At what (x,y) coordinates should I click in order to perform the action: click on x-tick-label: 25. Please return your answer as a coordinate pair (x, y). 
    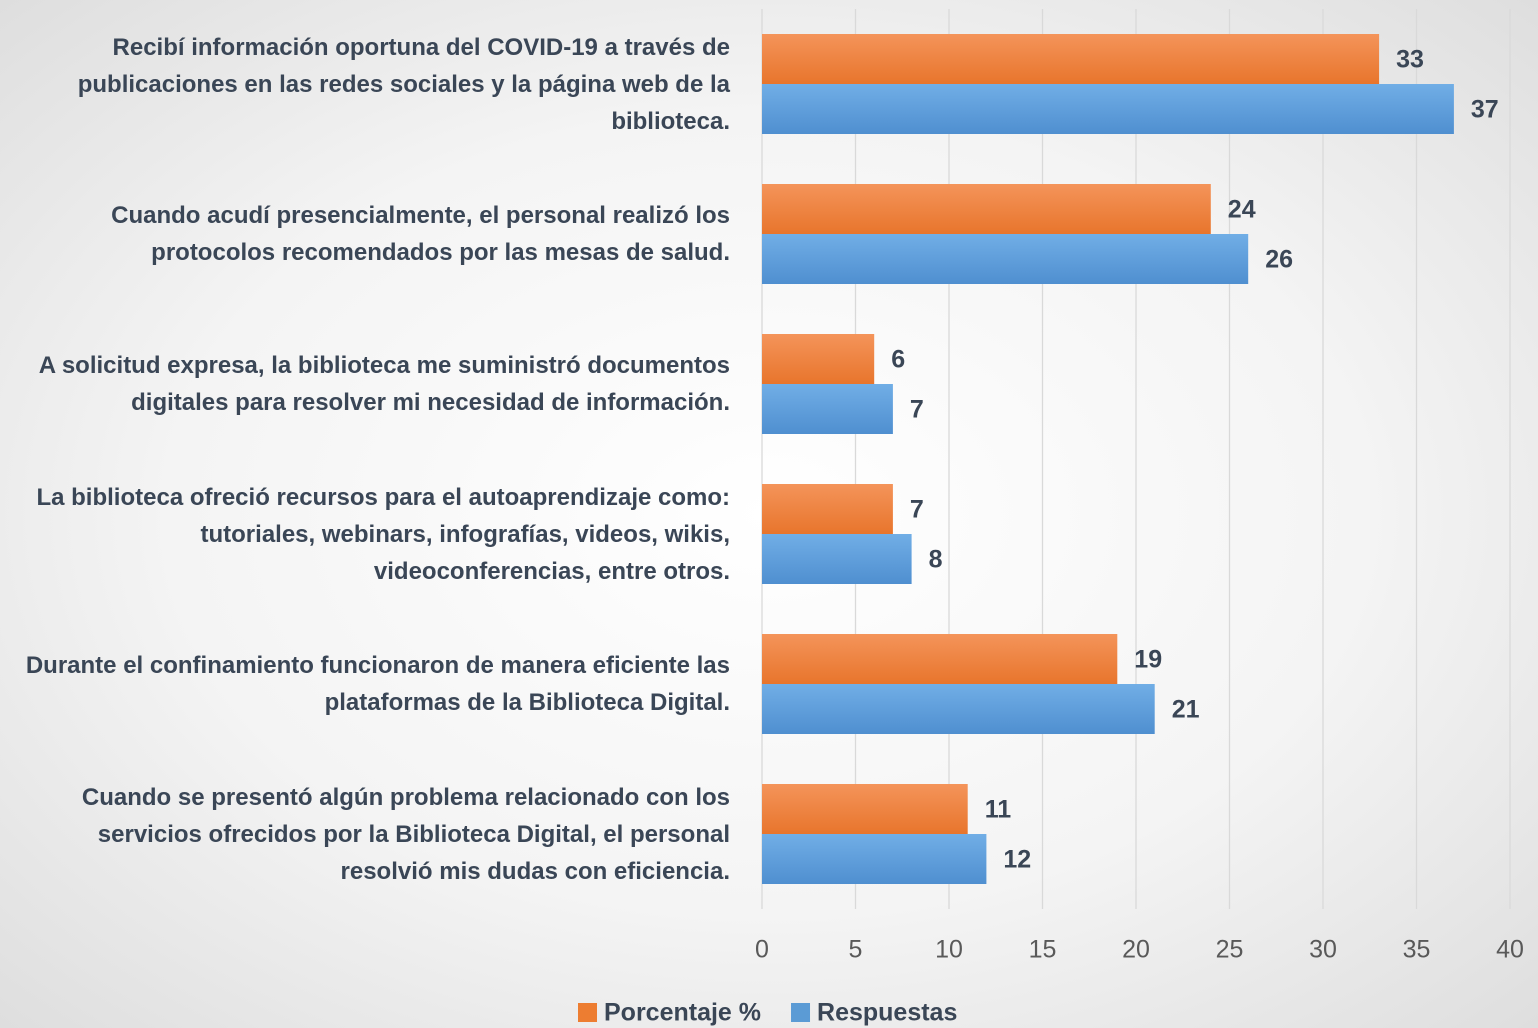
    Looking at the image, I should click on (1230, 950).